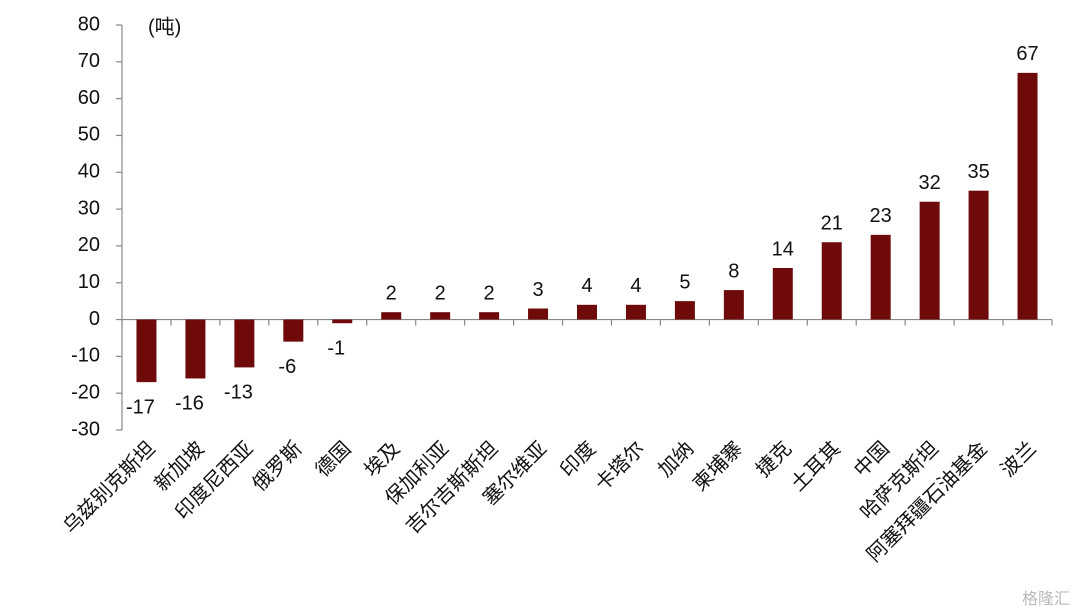 The image size is (1080, 616). I want to click on y-tick-label: 60, so click(89, 98).